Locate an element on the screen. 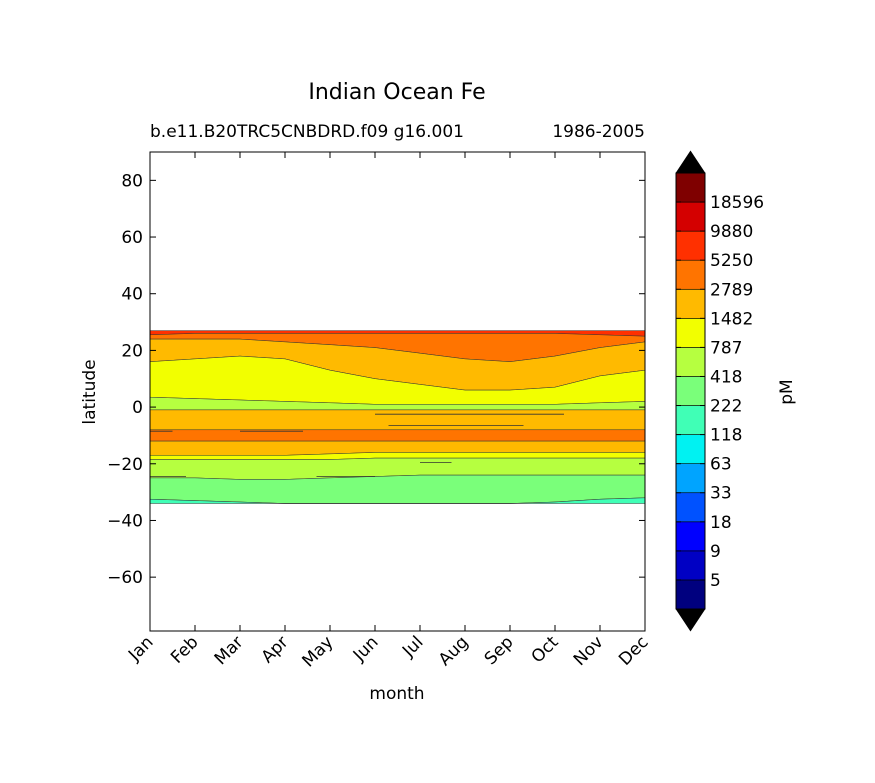 This screenshot has height=783, width=875. x-tick-label: Mar is located at coordinates (229, 650).